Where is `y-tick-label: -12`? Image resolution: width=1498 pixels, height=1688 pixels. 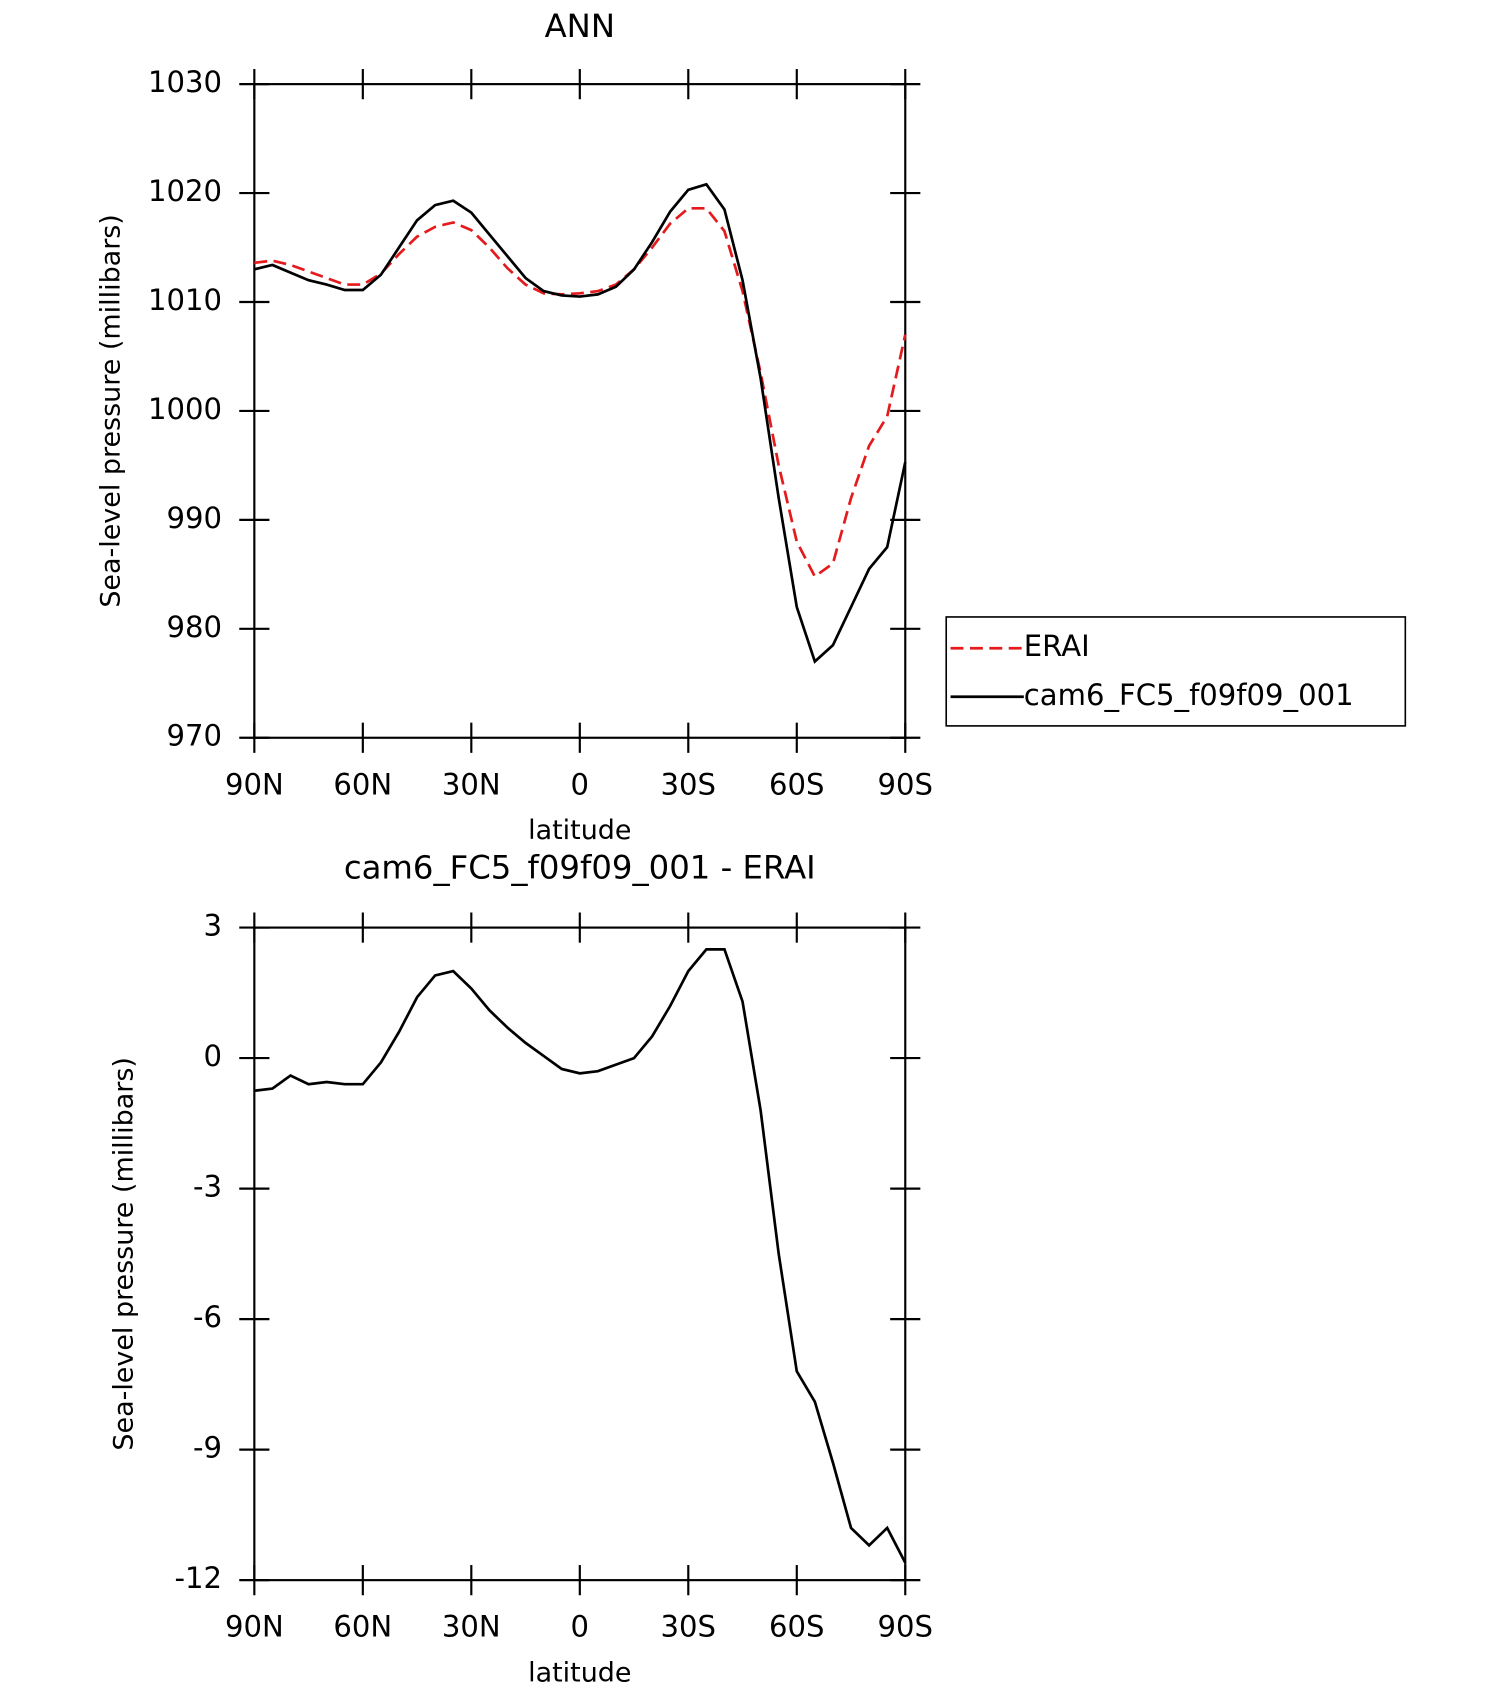
y-tick-label: -12 is located at coordinates (198, 1578).